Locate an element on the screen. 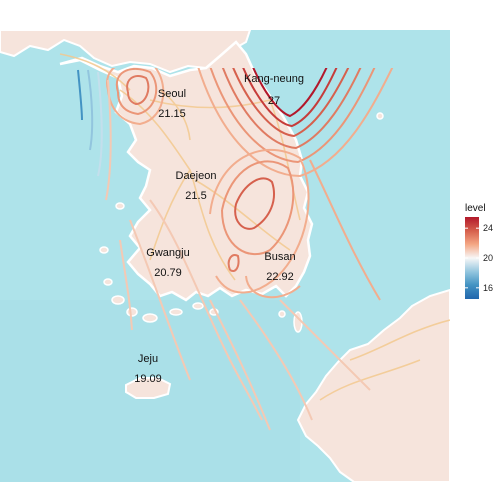 Image resolution: width=504 pixels, height=504 pixels. landmass-japan is located at coordinates (373, 385).